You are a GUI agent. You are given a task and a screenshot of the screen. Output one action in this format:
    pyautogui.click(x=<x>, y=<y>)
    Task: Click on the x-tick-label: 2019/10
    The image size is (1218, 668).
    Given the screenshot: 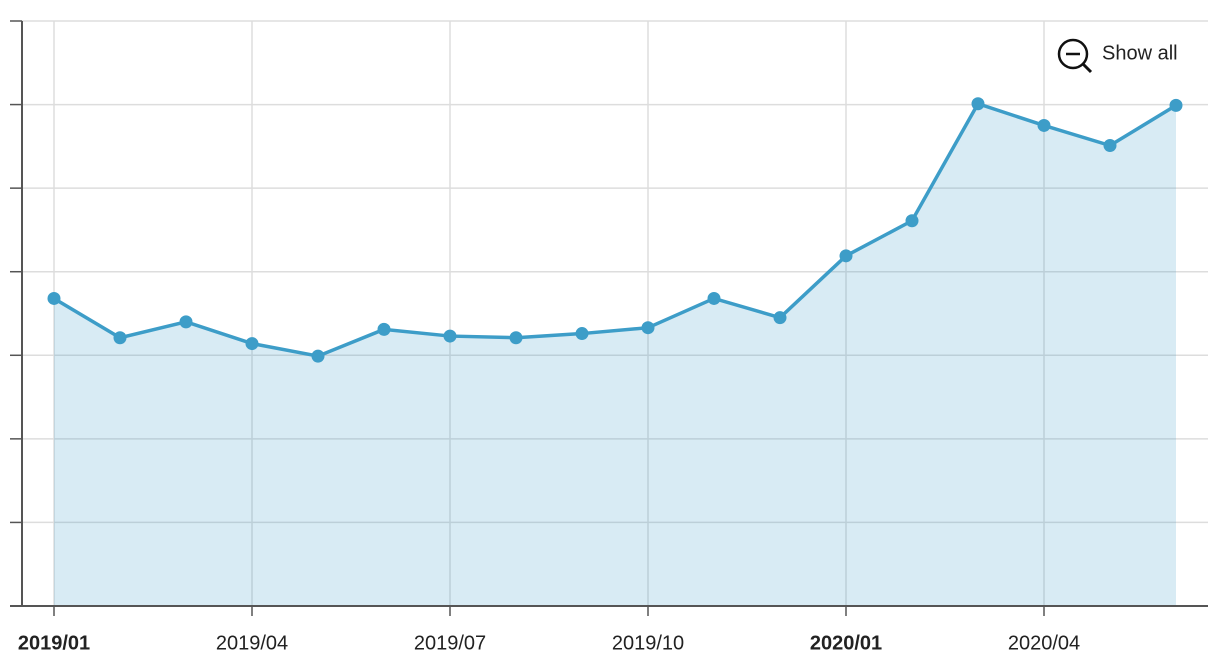 What is the action you would take?
    pyautogui.click(x=648, y=643)
    